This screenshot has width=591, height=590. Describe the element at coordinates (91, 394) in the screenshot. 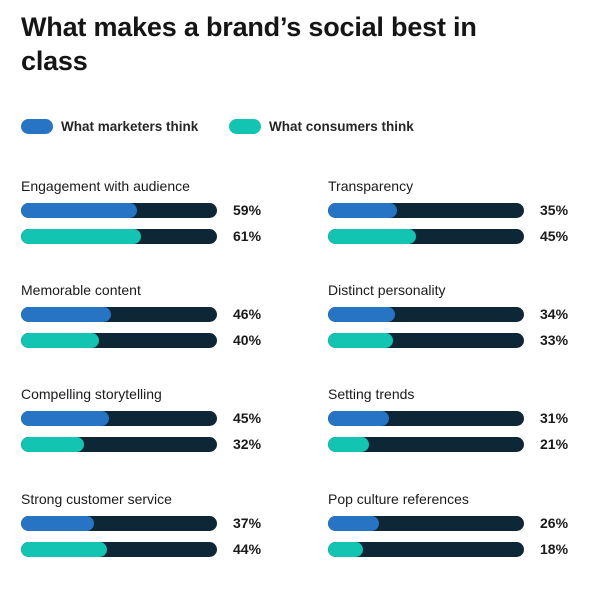

I see `category-label: Compelling storytelling` at that location.